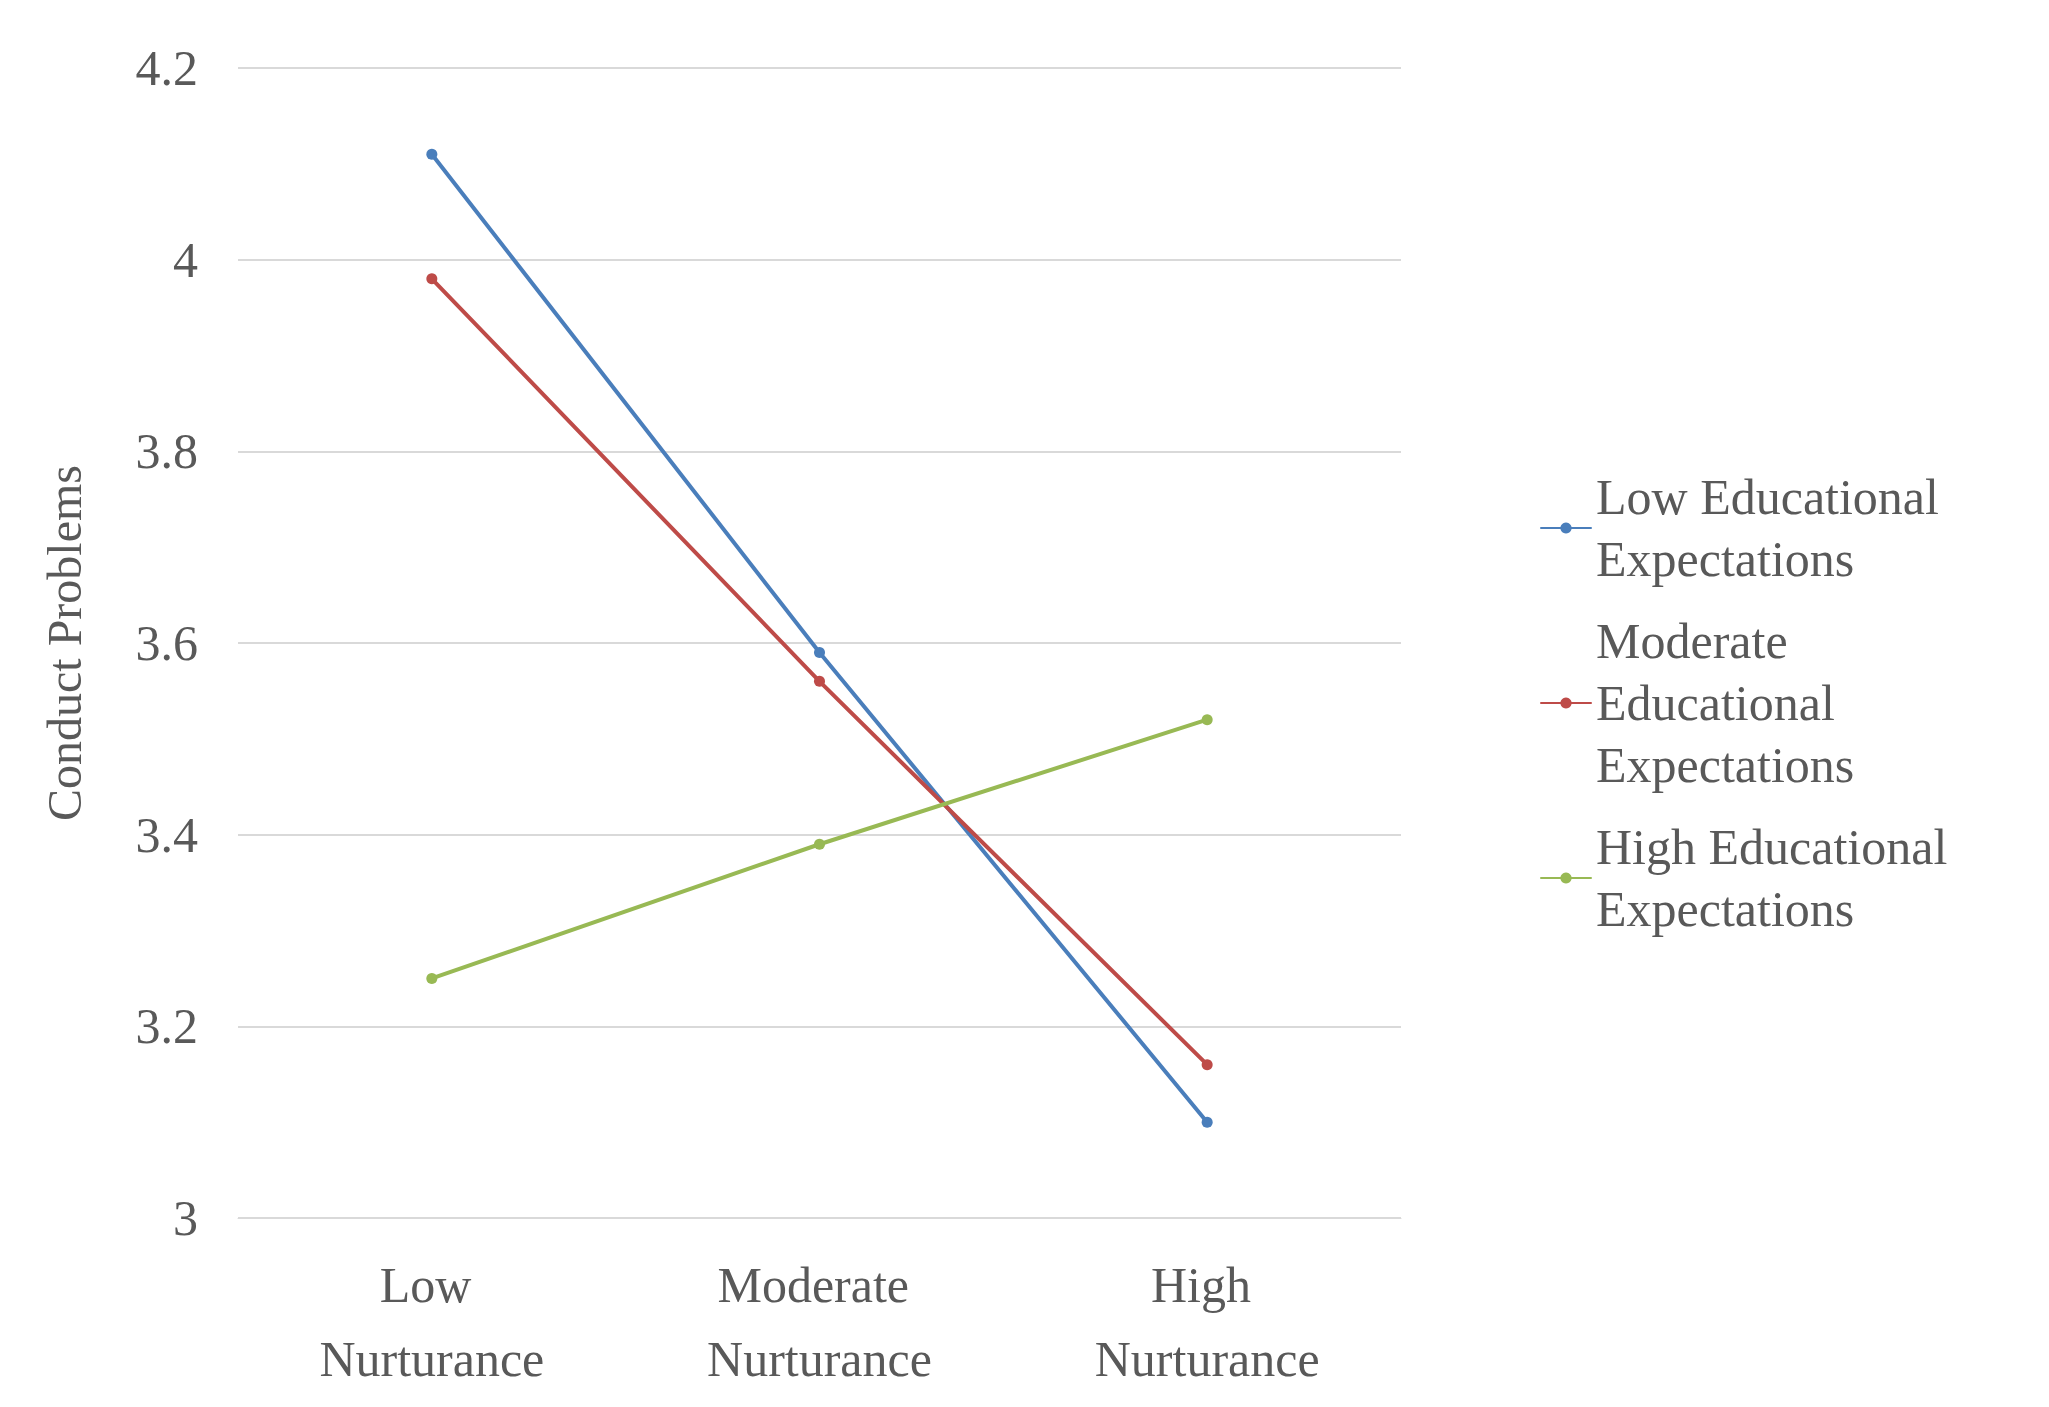  What do you see at coordinates (185, 259) in the screenshot?
I see `y-tick-label: 4` at bounding box center [185, 259].